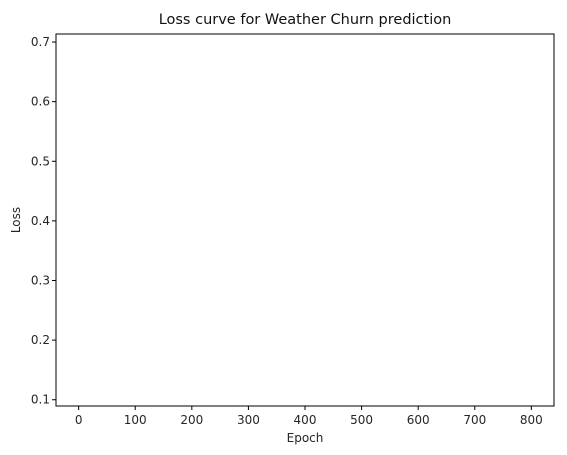 The width and height of the screenshot is (567, 455). Describe the element at coordinates (79, 420) in the screenshot. I see `x-tick-label: 0` at that location.